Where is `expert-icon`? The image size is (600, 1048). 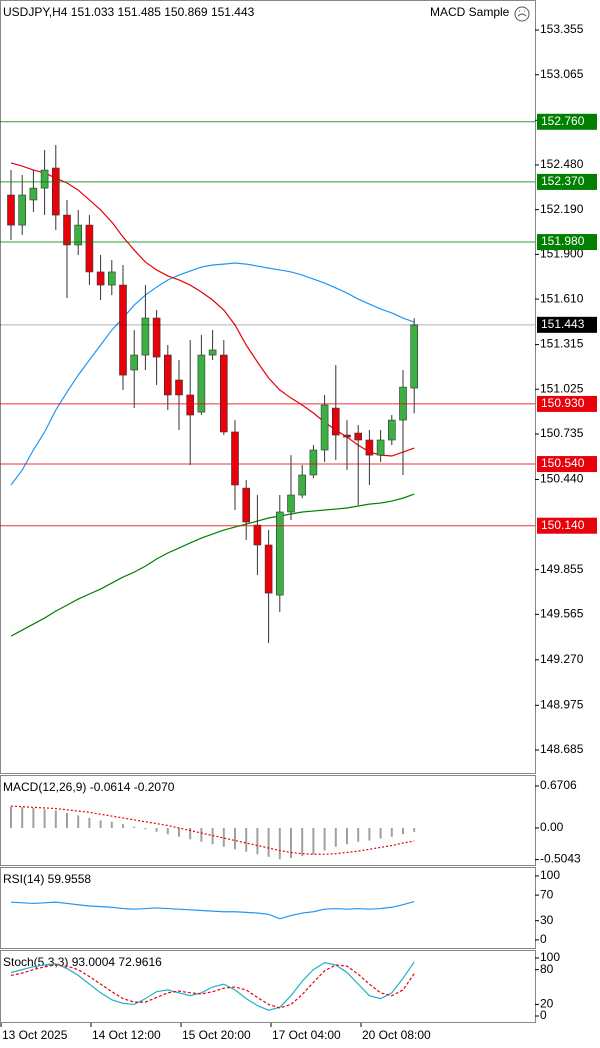
expert-icon is located at coordinates (522, 14).